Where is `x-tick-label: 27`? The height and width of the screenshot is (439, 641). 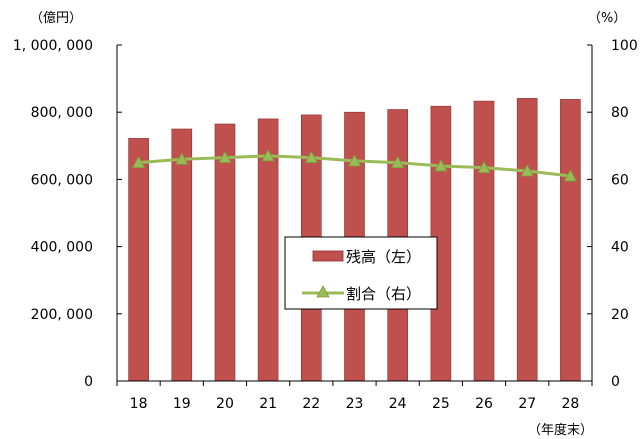 x-tick-label: 27 is located at coordinates (527, 404).